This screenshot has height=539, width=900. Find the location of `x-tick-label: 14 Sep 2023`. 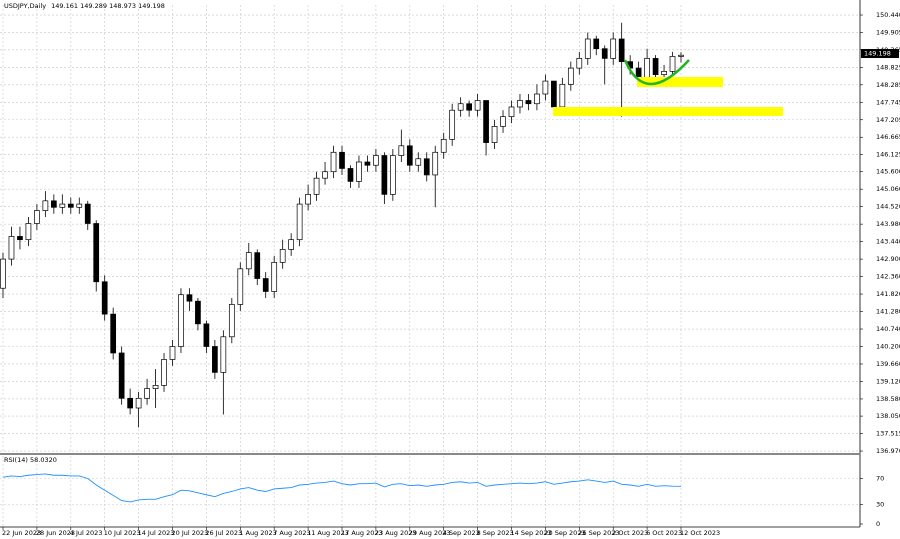

x-tick-label: 14 Sep 2023 is located at coordinates (531, 533).